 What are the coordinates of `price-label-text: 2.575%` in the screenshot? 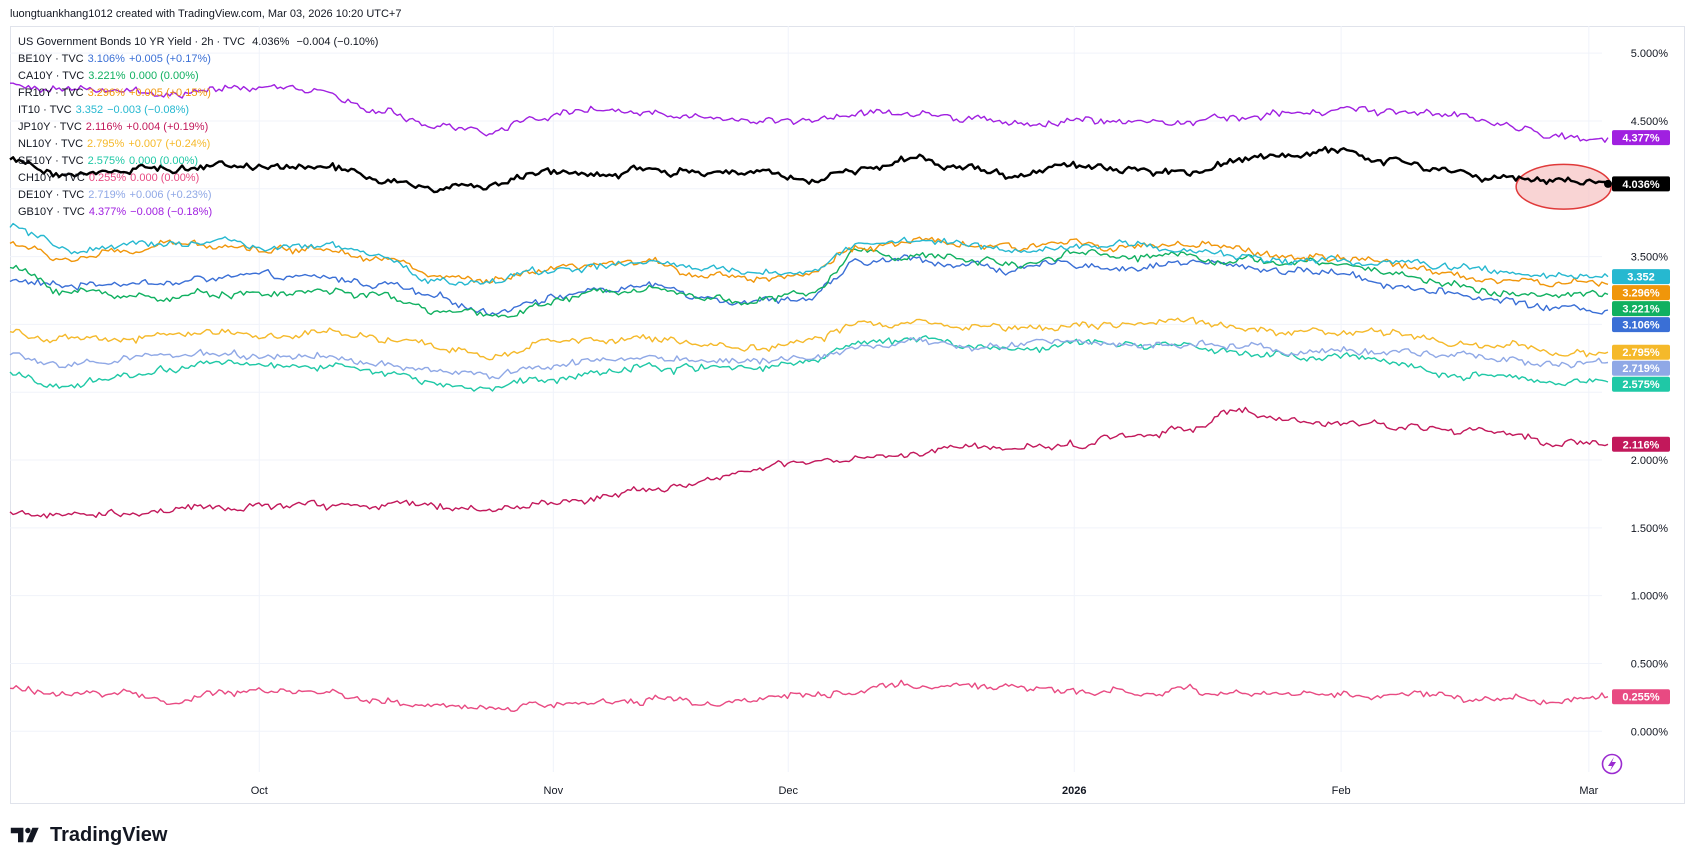 It's located at (1641, 385).